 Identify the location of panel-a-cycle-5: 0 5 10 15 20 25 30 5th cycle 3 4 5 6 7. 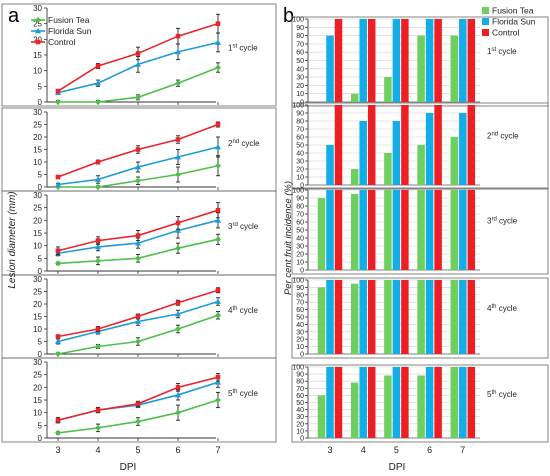
(139, 406).